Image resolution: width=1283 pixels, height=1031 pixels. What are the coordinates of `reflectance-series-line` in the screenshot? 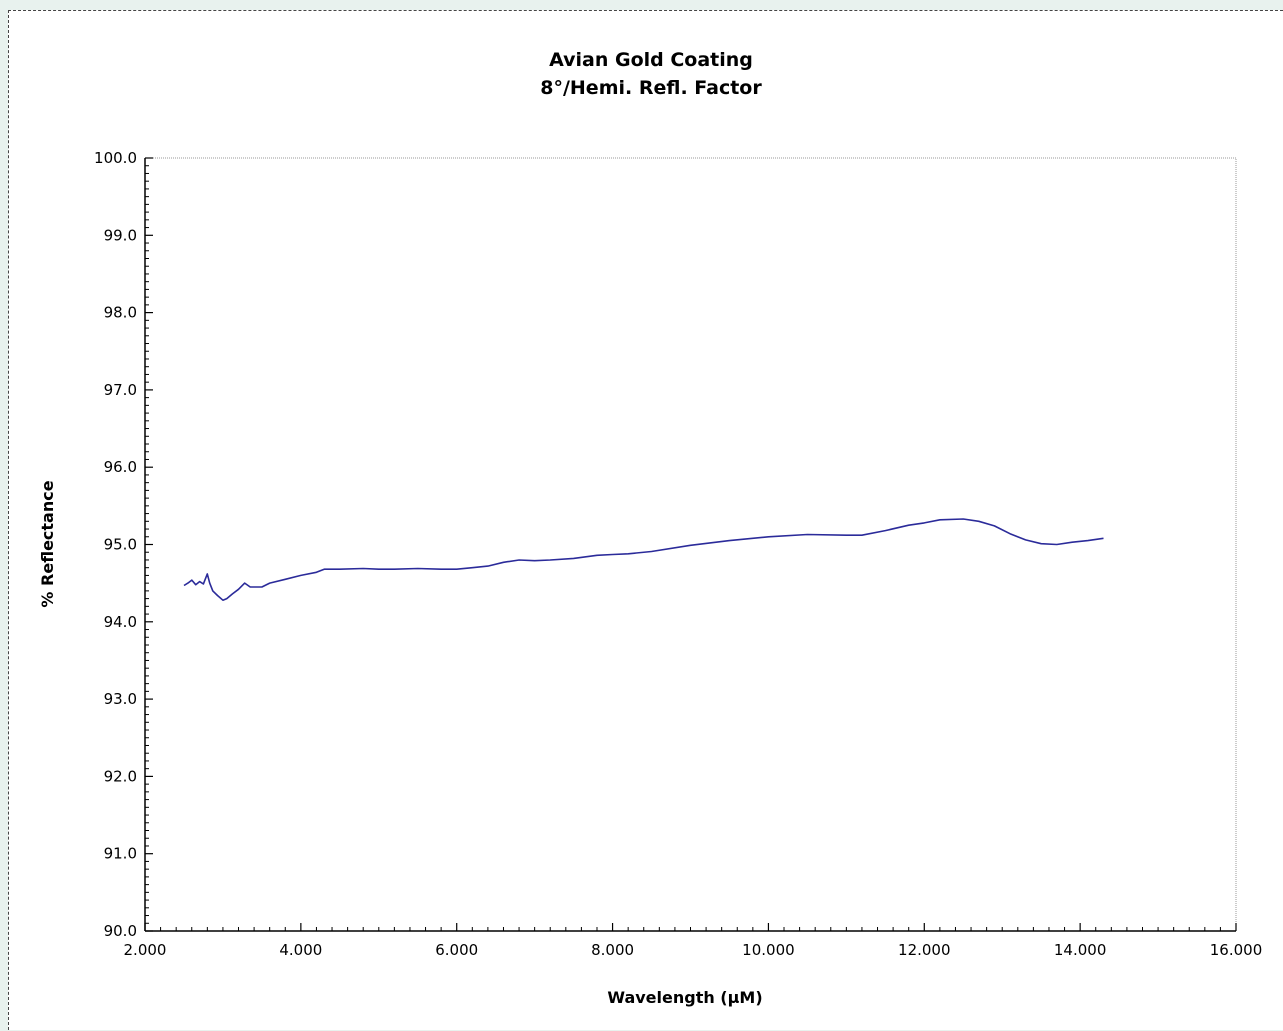 It's located at (643, 560).